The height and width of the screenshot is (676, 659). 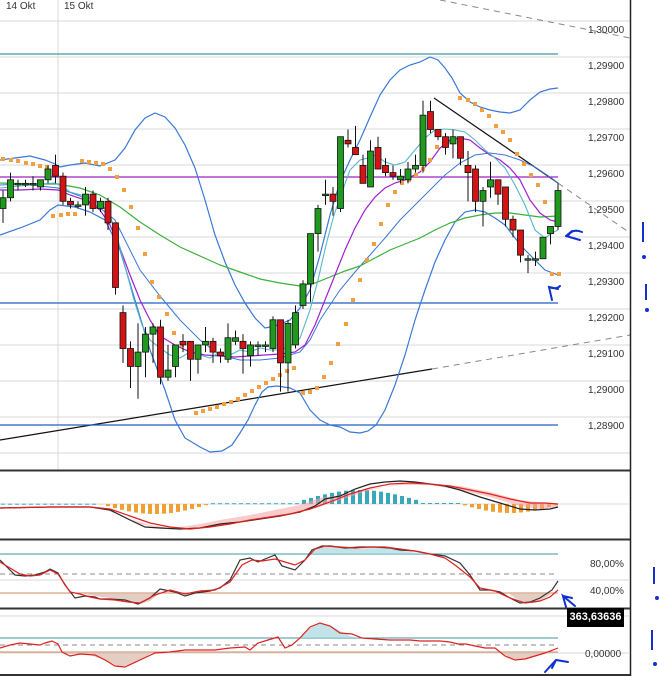 I want to click on price-tick: 1,29600, so click(x=606, y=174).